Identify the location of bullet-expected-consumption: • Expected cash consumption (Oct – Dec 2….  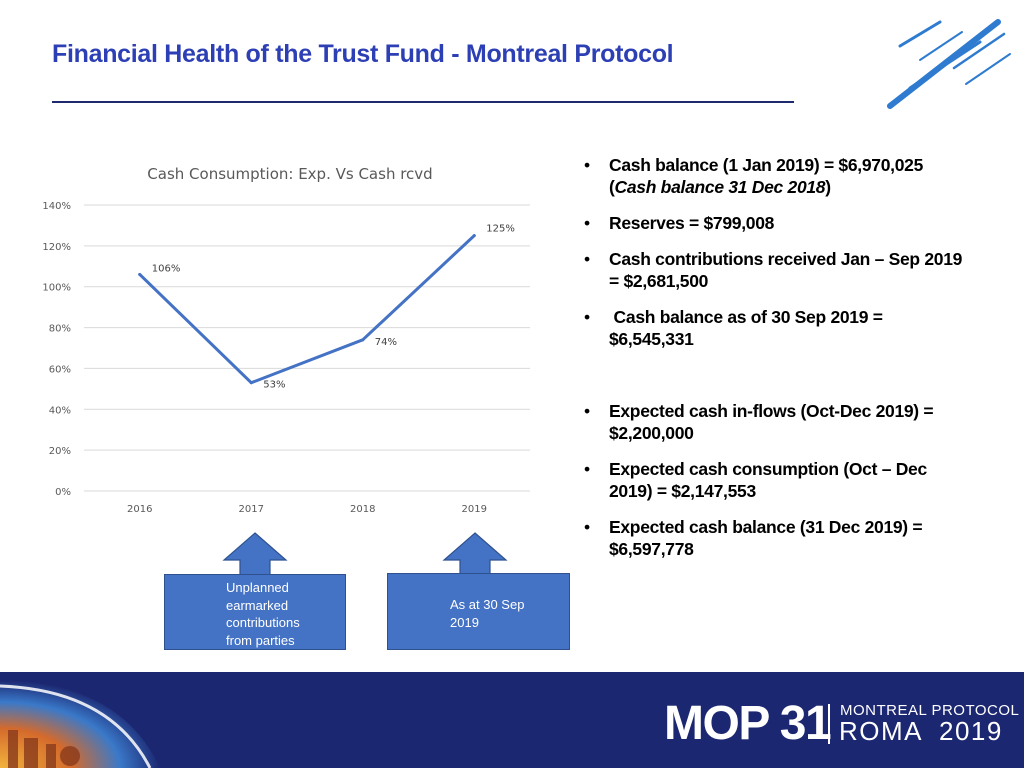
(797, 480).